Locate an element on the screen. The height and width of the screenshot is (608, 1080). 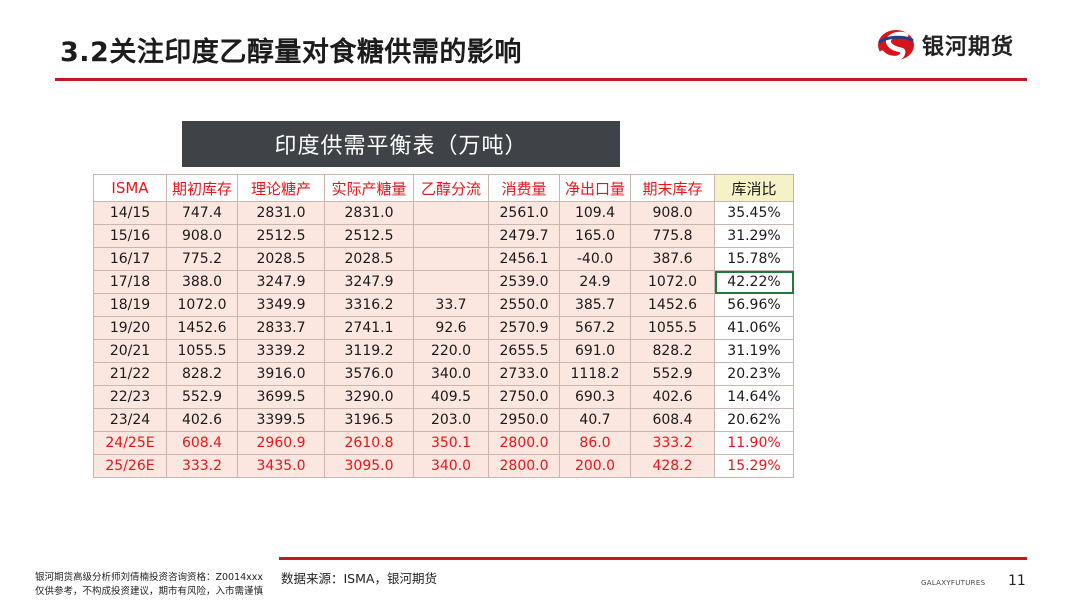
table-cell: 3119.2 is located at coordinates (369, 351).